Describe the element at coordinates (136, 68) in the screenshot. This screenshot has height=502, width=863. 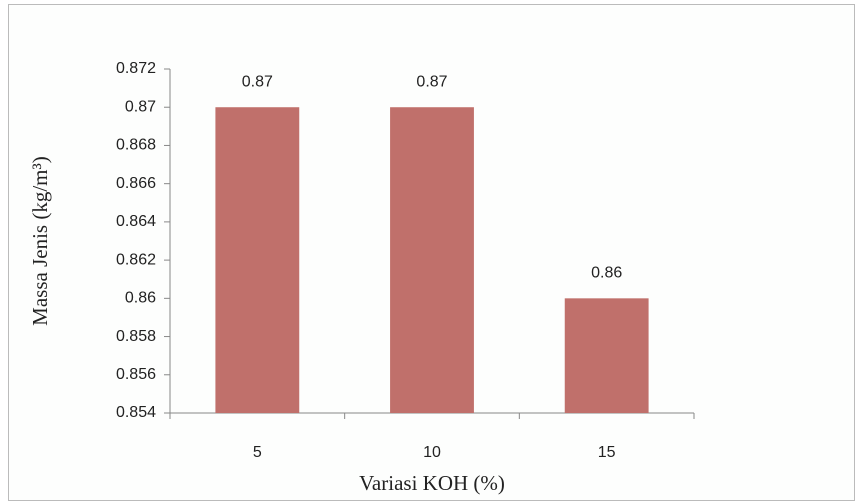
I see `y-tick-label: 0.872` at that location.